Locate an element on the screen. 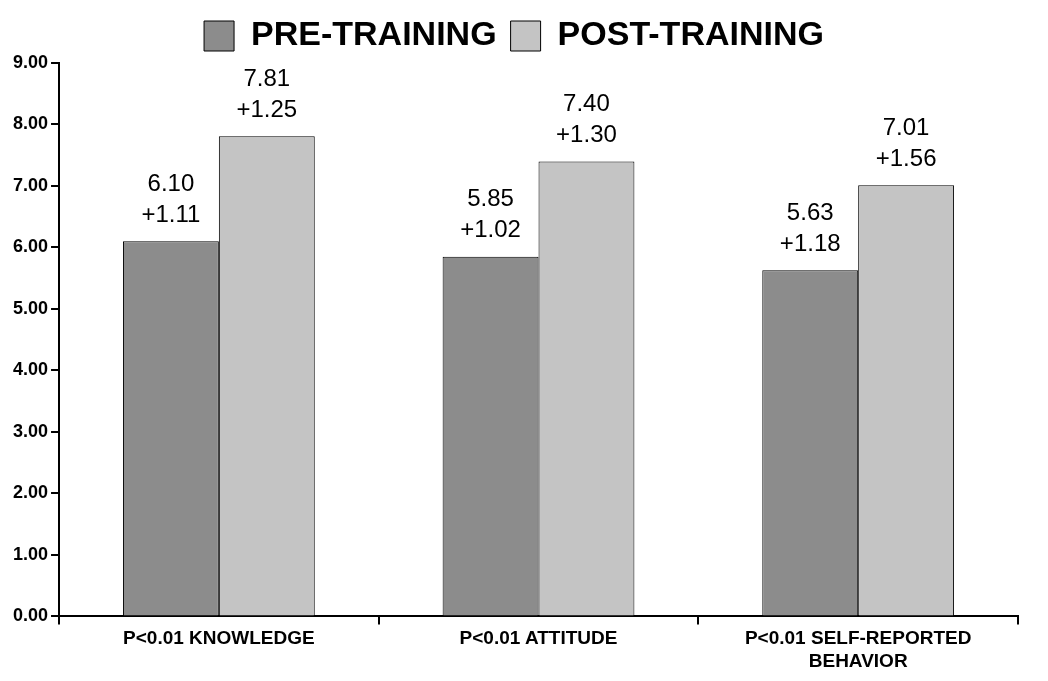 Image resolution: width=1048 pixels, height=681 pixels. x-tick-label: P<0.01 SELF-REPORTED BEHAVIOR is located at coordinates (858, 649).